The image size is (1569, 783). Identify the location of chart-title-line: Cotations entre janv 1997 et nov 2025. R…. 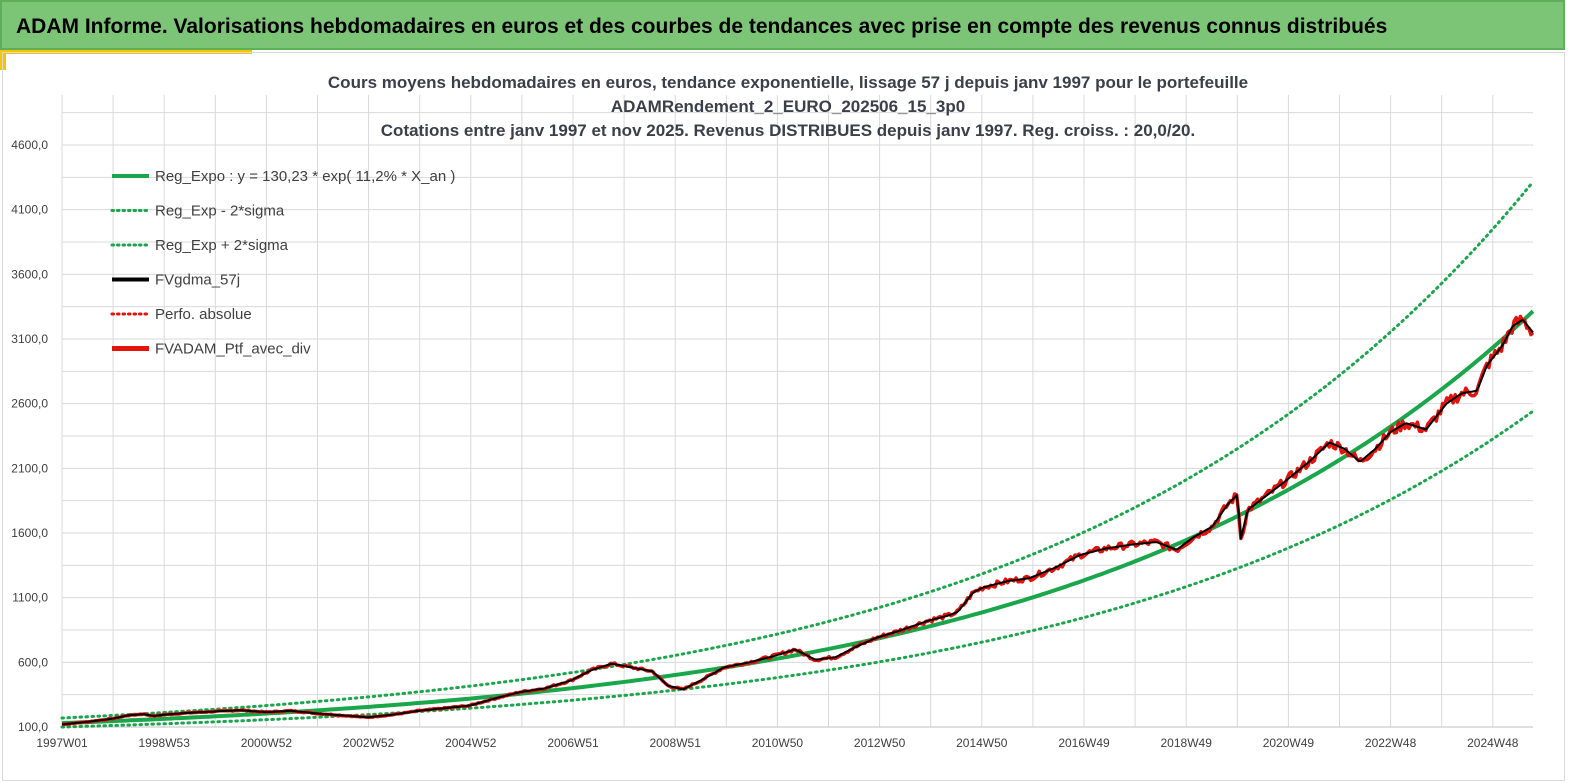
(788, 130).